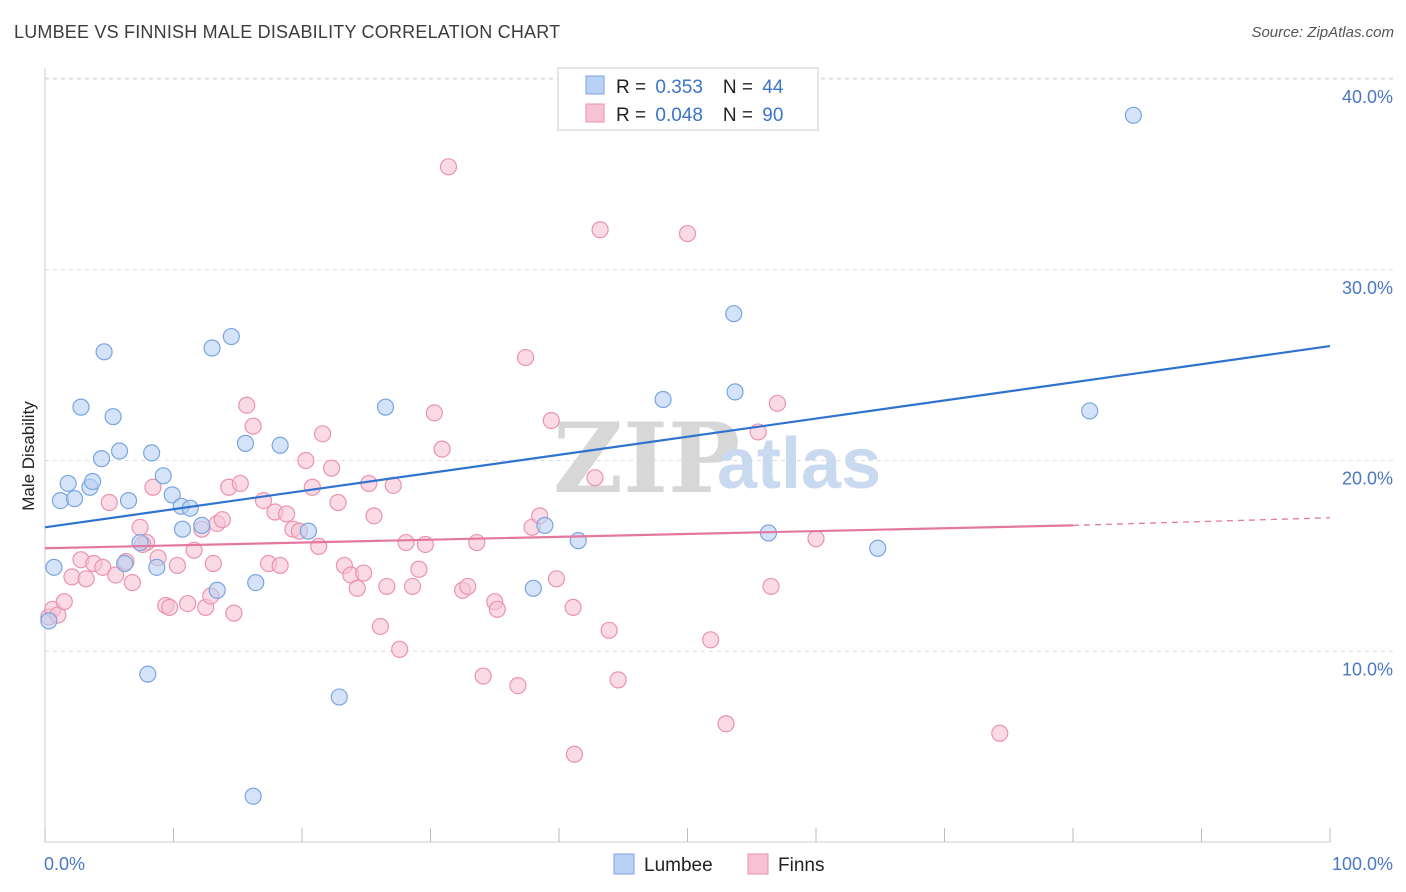  I want to click on y-tick-label: 40.0%, so click(1367, 97).